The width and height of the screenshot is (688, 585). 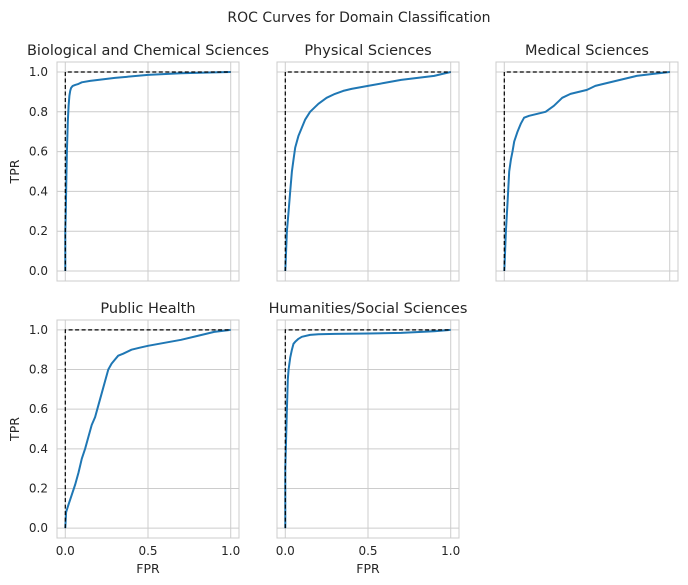 What do you see at coordinates (368, 309) in the screenshot?
I see `panel-title: Humanities/Social Sciences` at bounding box center [368, 309].